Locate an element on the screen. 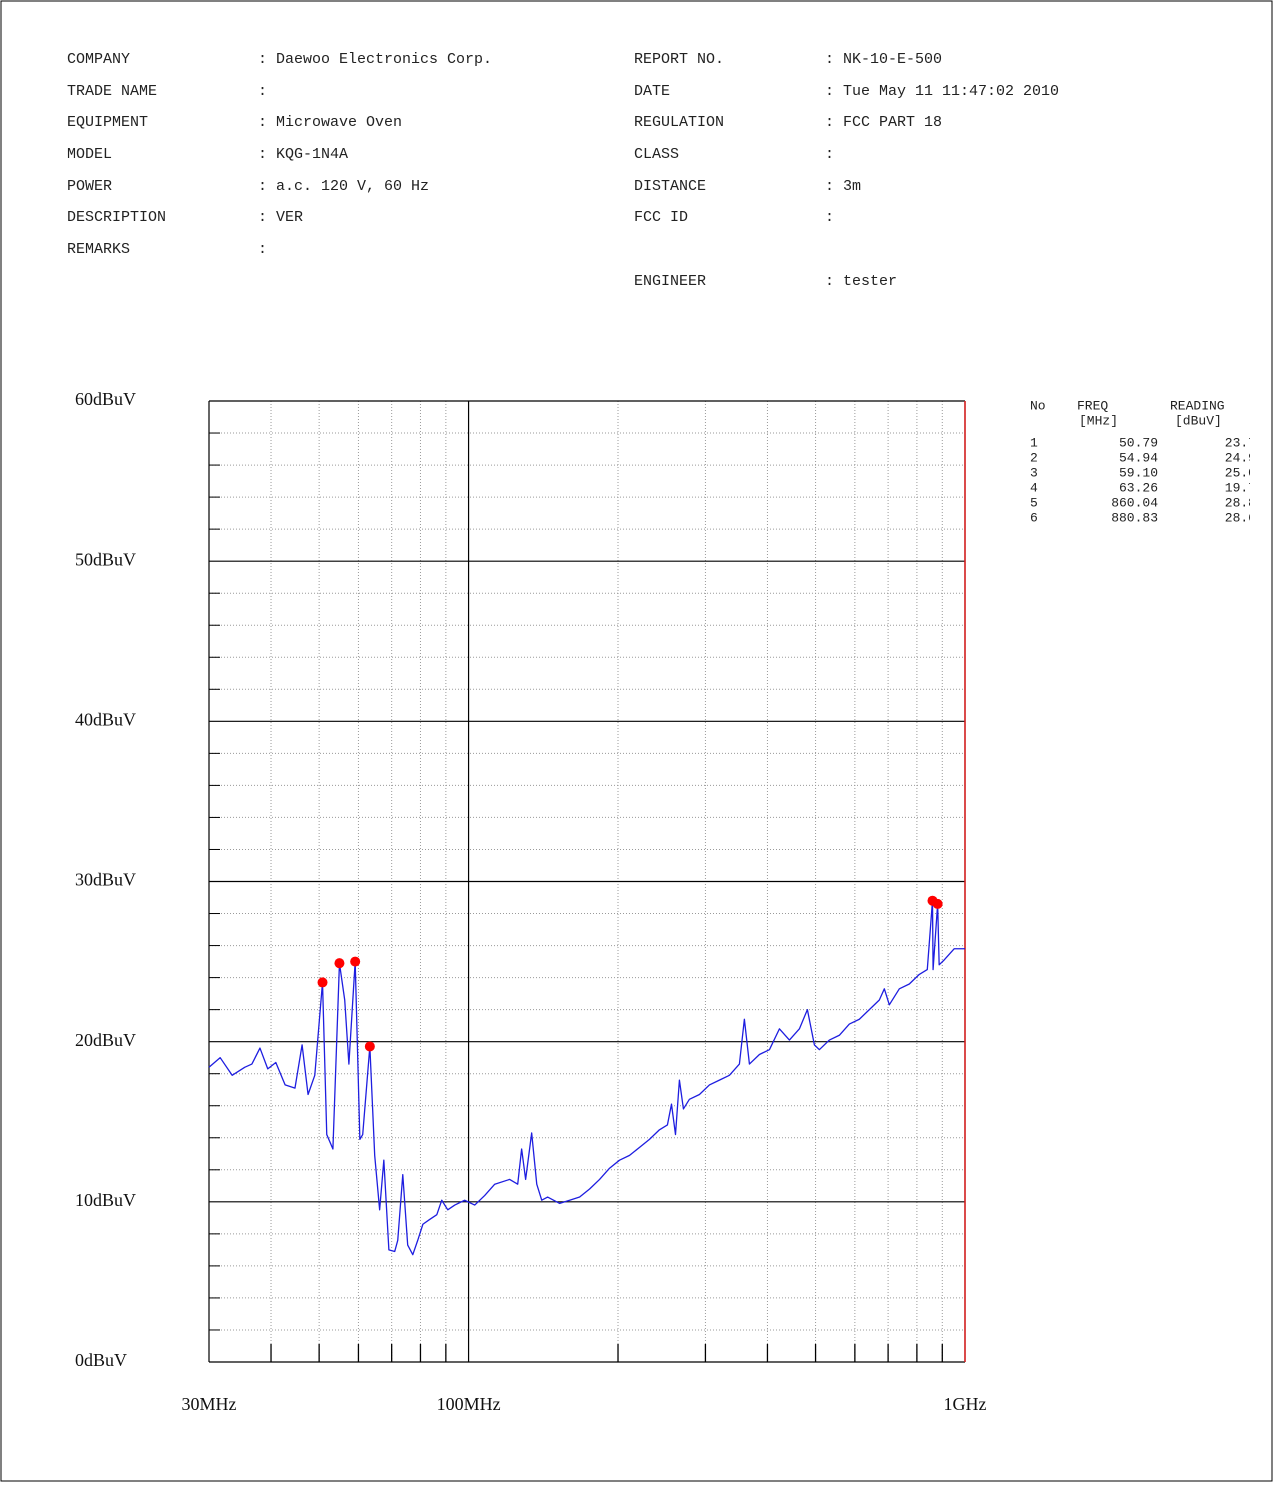 This screenshot has height=1488, width=1275. x-tick-label: 30MHz is located at coordinates (209, 1404).